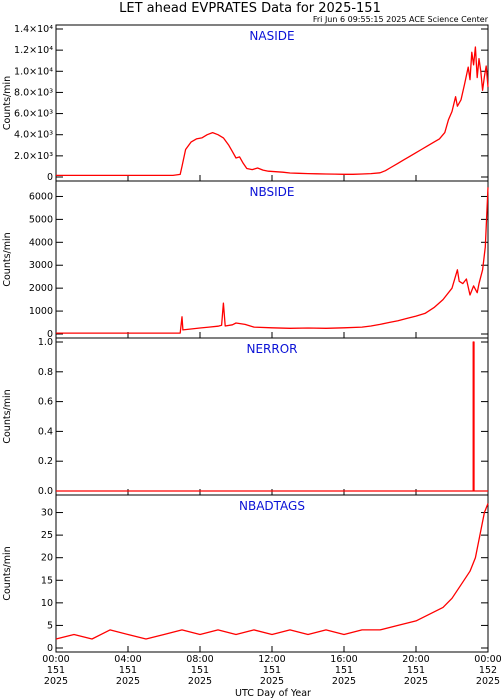 Image resolution: width=501 pixels, height=700 pixels. Describe the element at coordinates (45, 461) in the screenshot. I see `y-tick-label: 0.2` at that location.